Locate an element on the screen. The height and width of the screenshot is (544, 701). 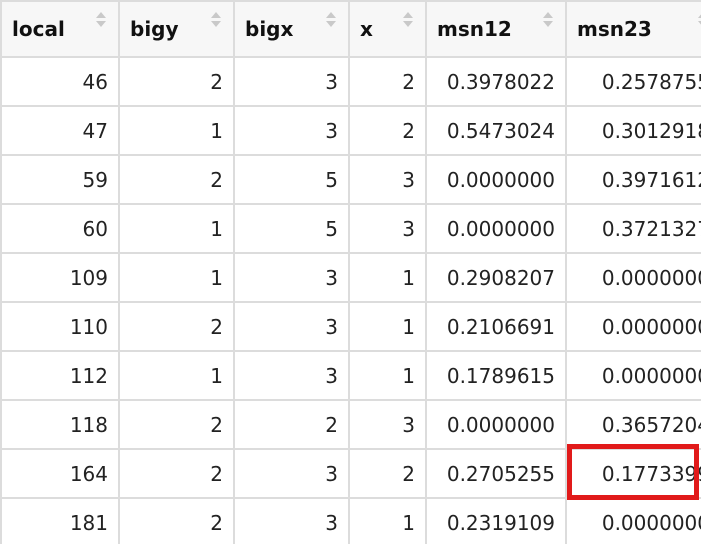
table-row: 118 2 2 3 0.0000000 0.3657204 is located at coordinates (350, 424).